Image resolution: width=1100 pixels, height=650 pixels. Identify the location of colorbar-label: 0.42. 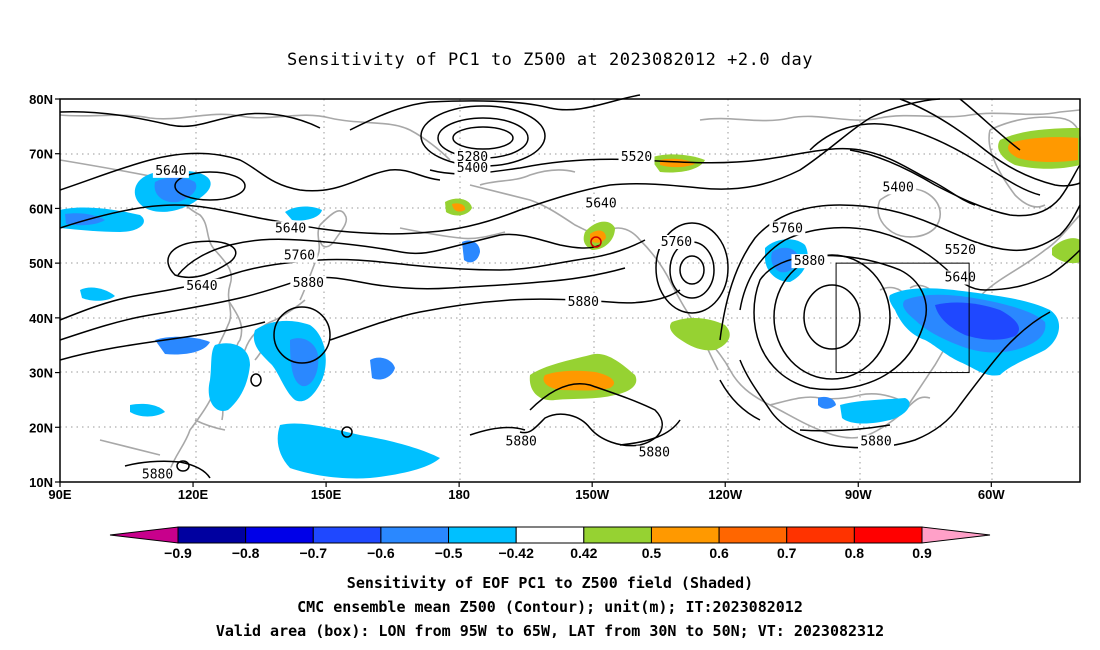
(583, 553).